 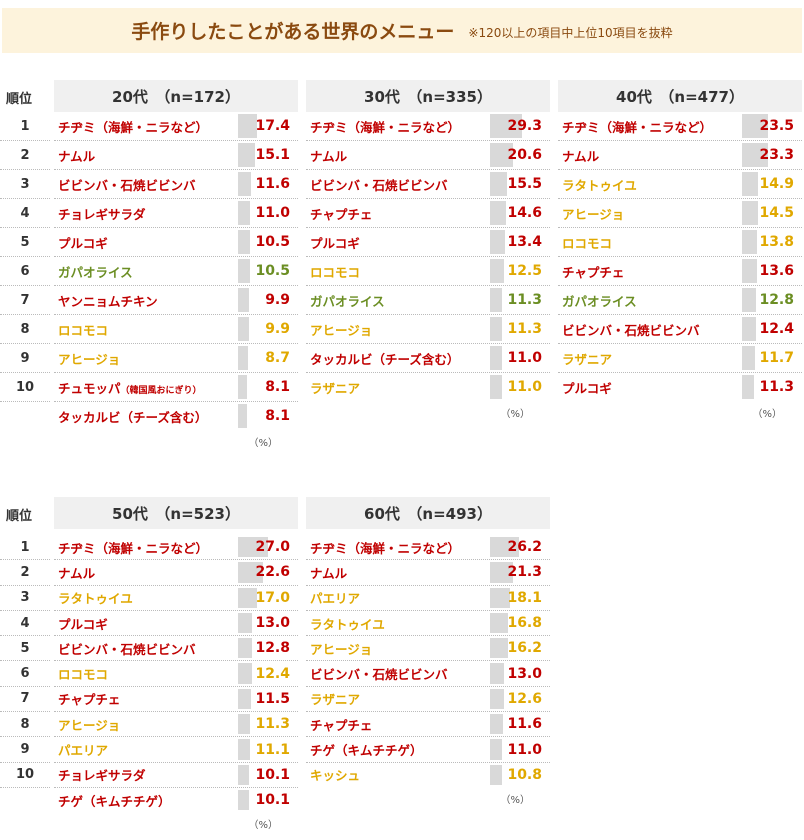 What do you see at coordinates (428, 155) in the screenshot?
I see `table-row: ナムル 20.6` at bounding box center [428, 155].